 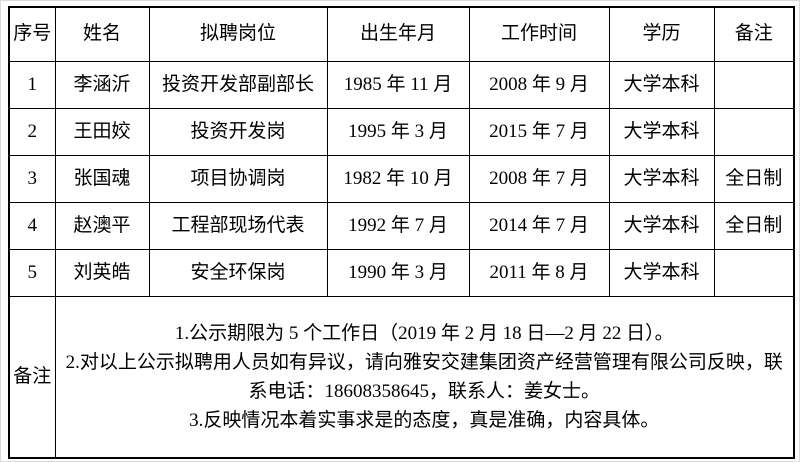 I want to click on table-cell: 2008 年 7 月, so click(x=539, y=178).